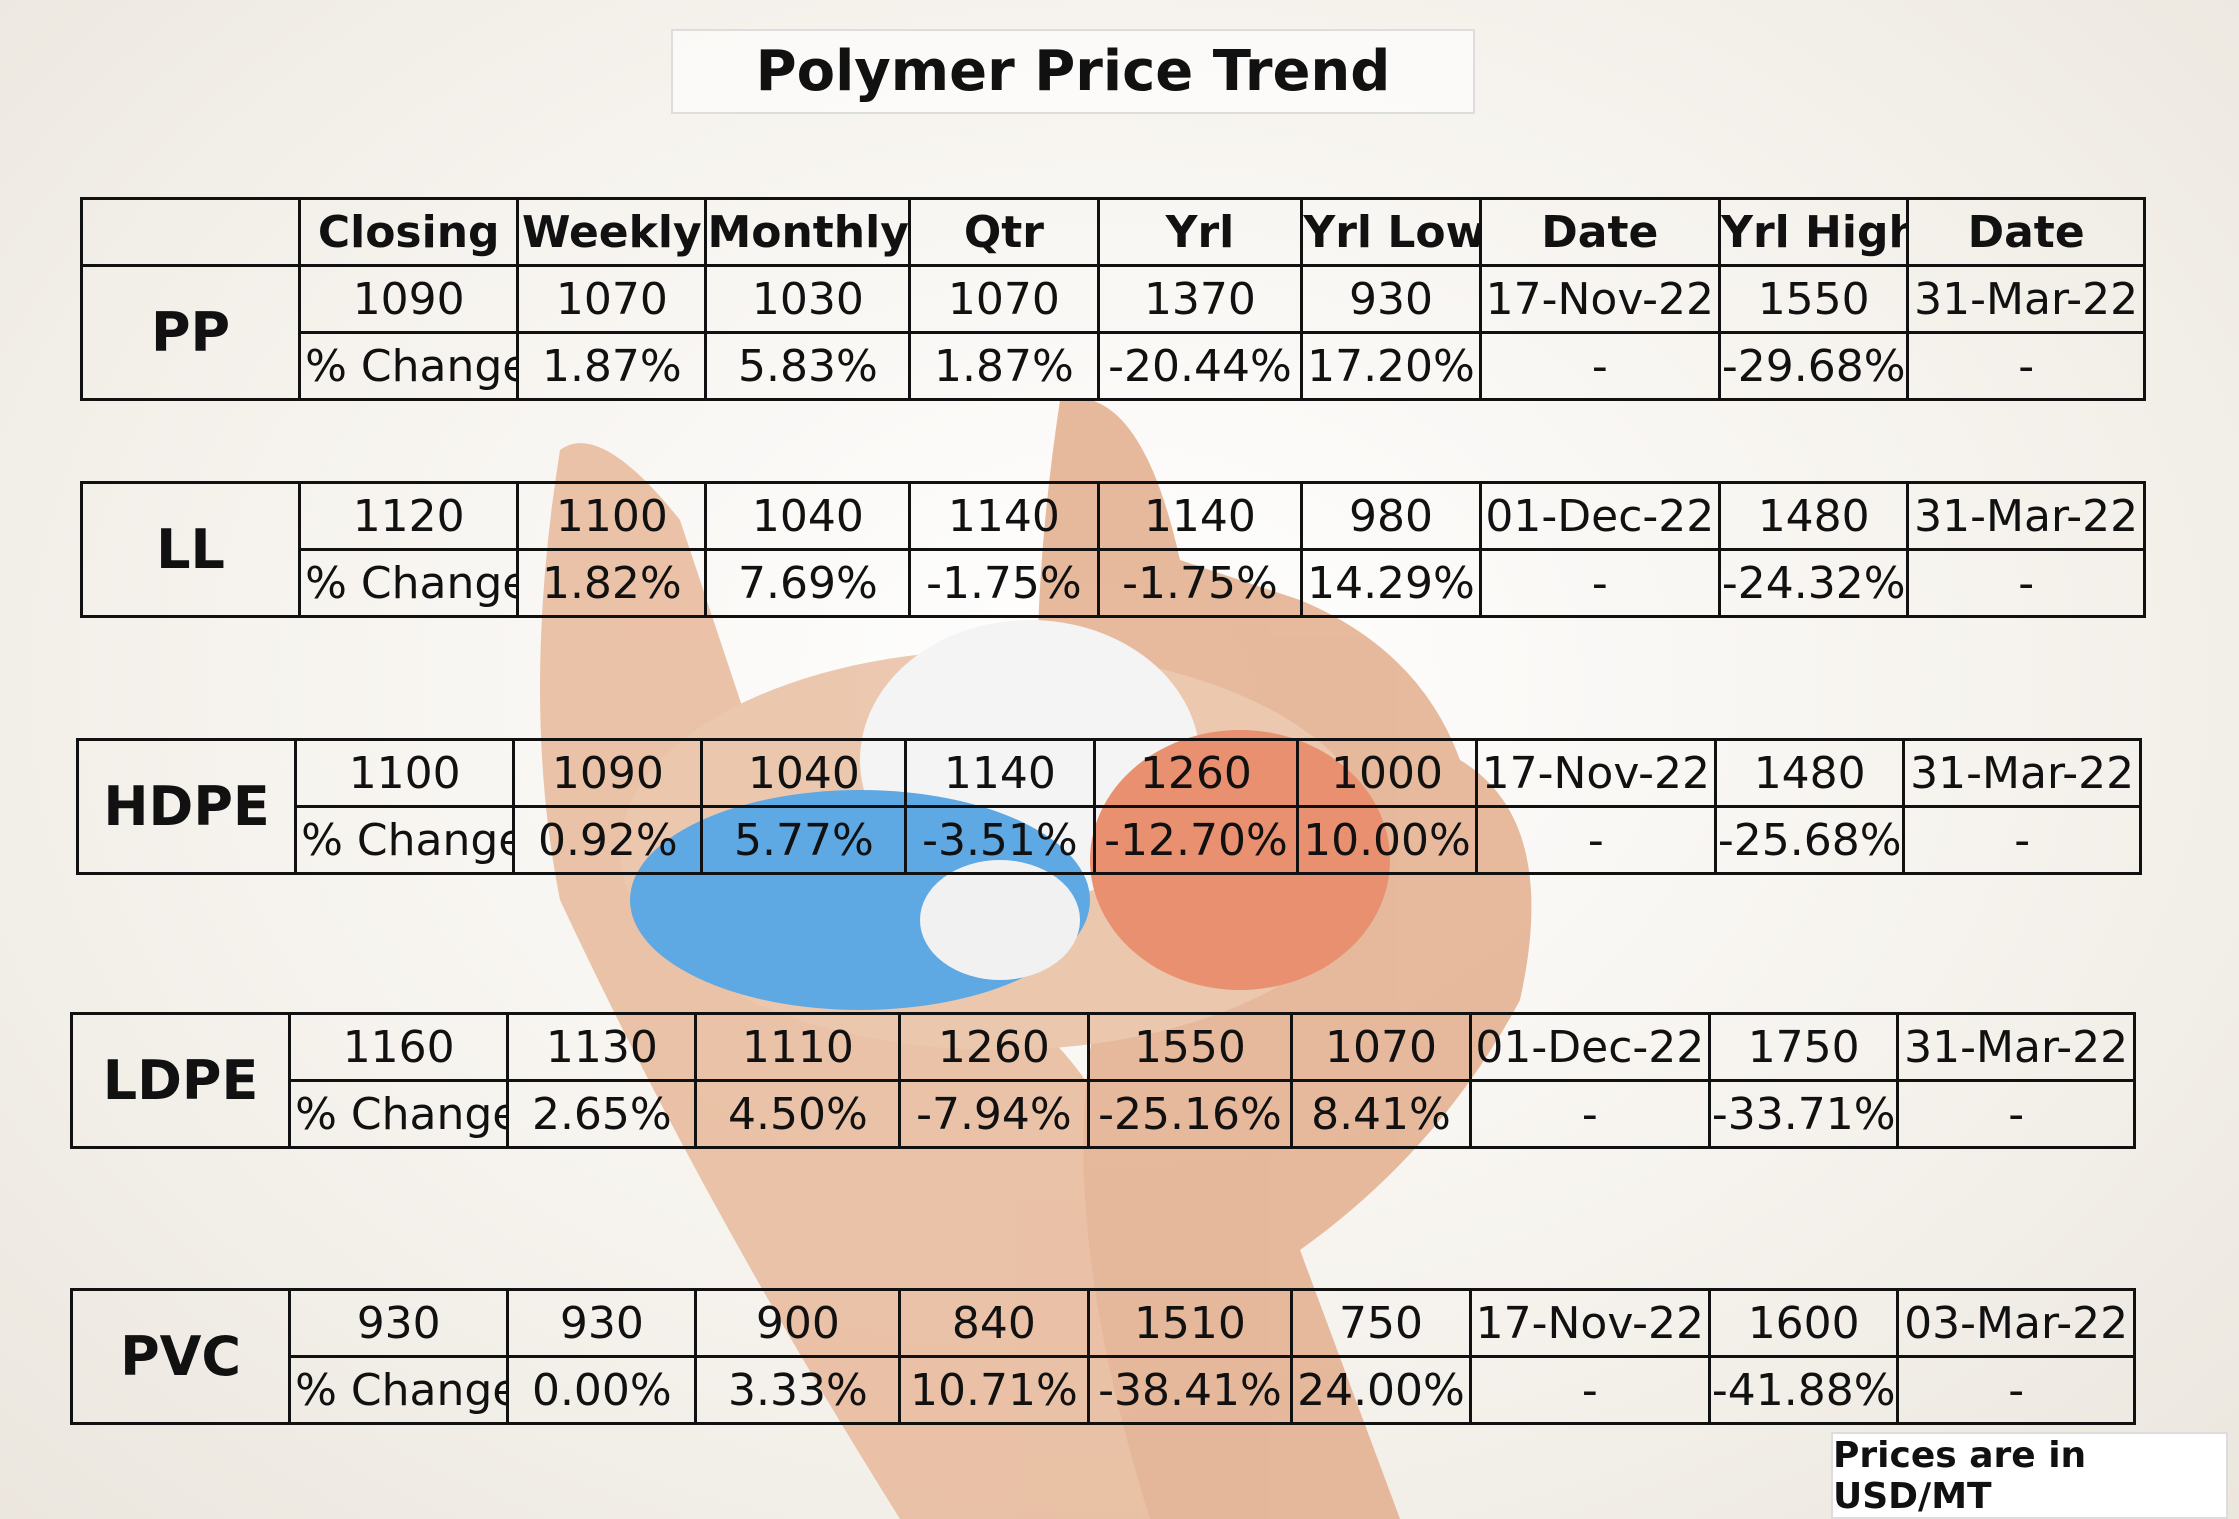 Image resolution: width=2239 pixels, height=1519 pixels. I want to click on change-cell: -25.16%, so click(1190, 1114).